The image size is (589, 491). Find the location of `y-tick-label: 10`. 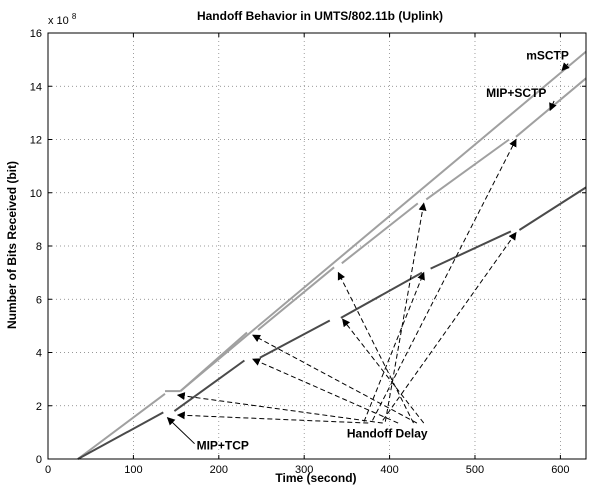

y-tick-label: 10 is located at coordinates (36, 194).